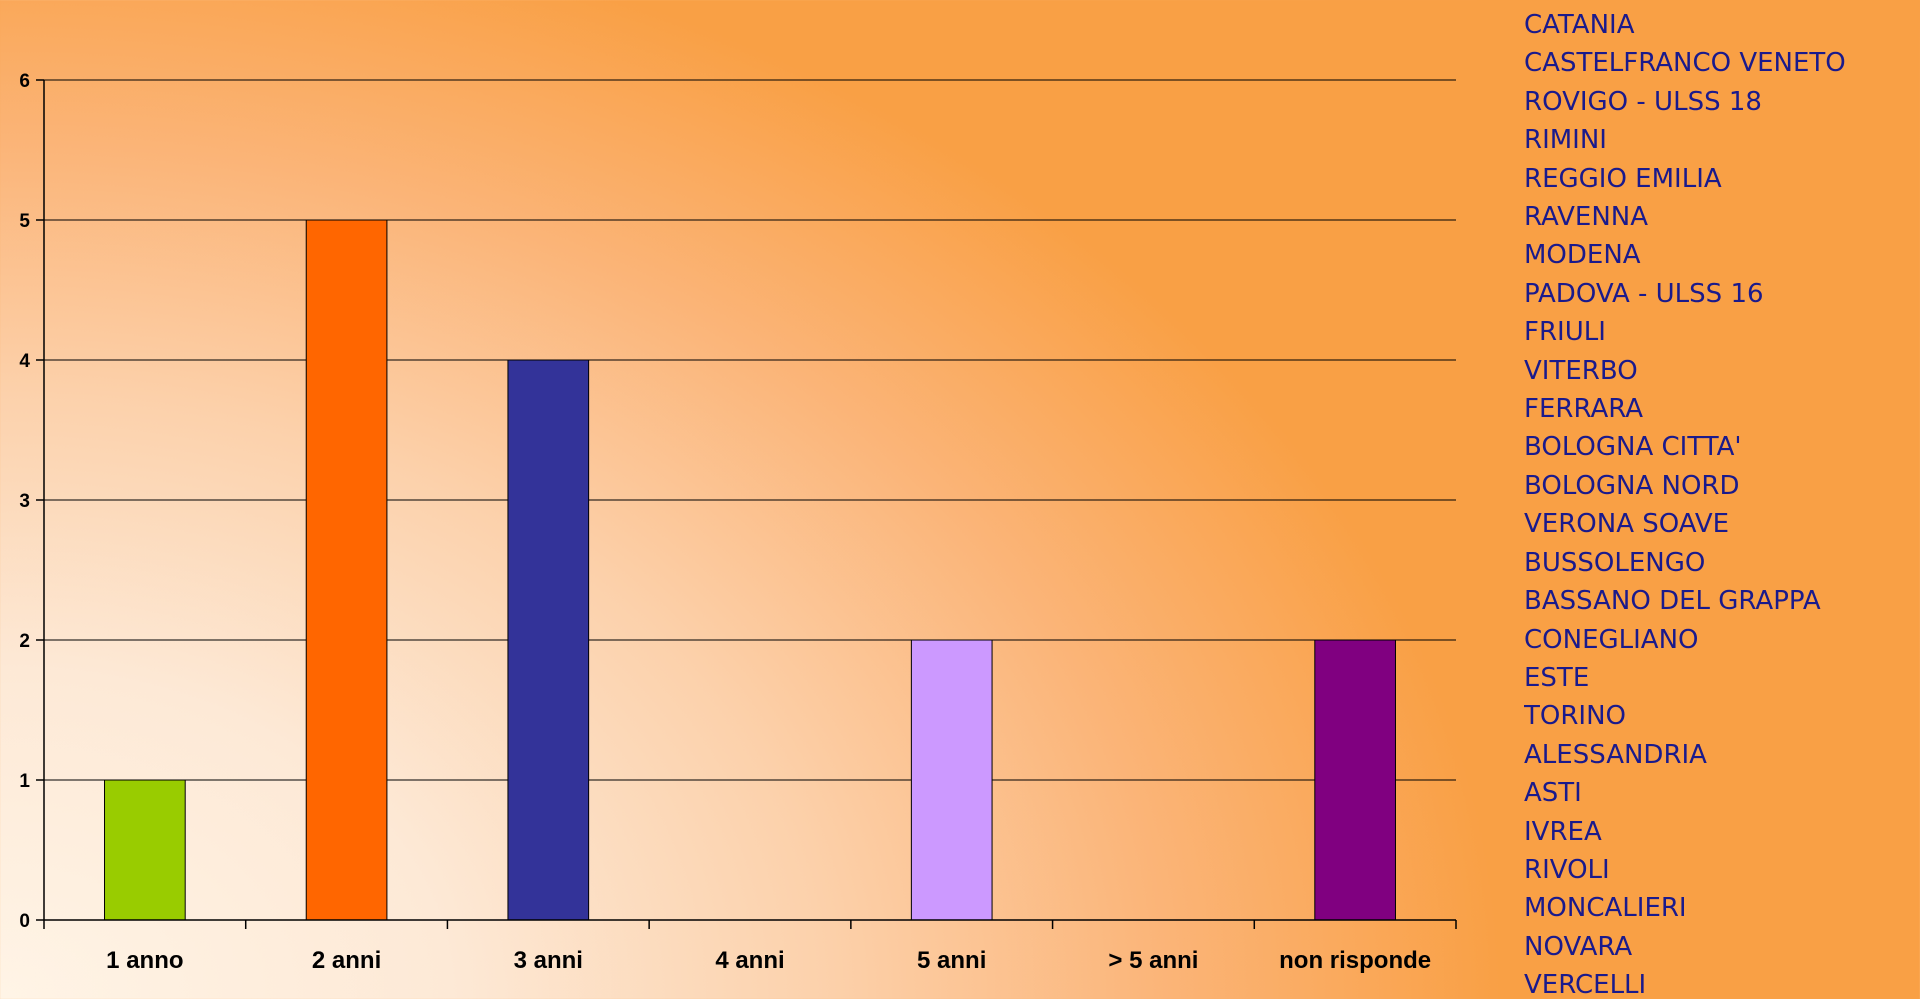 The width and height of the screenshot is (1920, 999). I want to click on x-tick-label: 5 anni, so click(951, 960).